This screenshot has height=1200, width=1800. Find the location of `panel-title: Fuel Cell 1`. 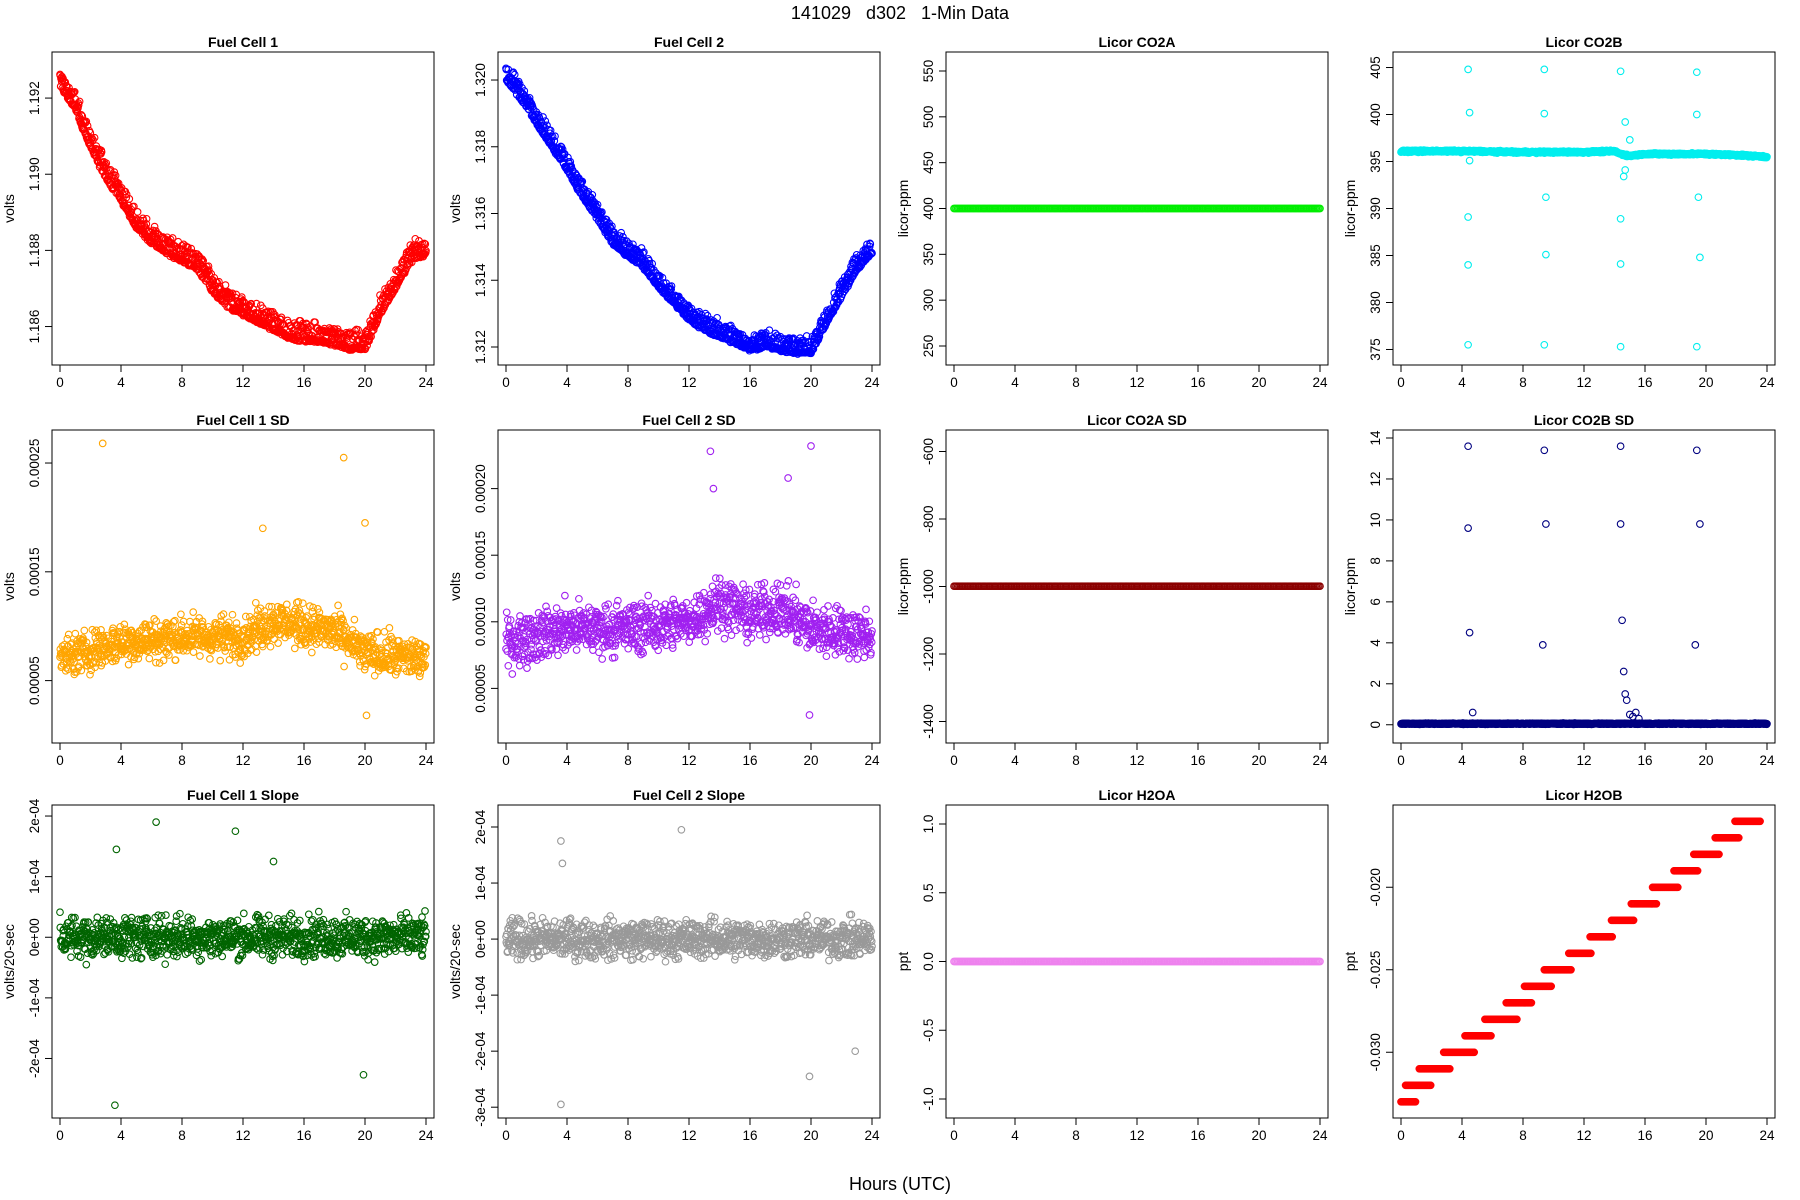

panel-title: Fuel Cell 1 is located at coordinates (243, 42).